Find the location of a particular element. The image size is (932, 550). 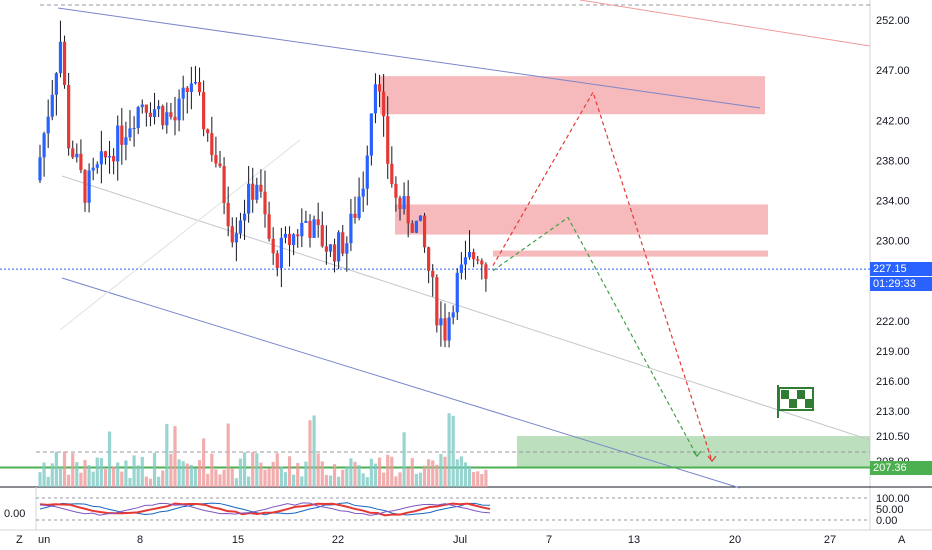

price-tick-label: 213.00 is located at coordinates (893, 412).